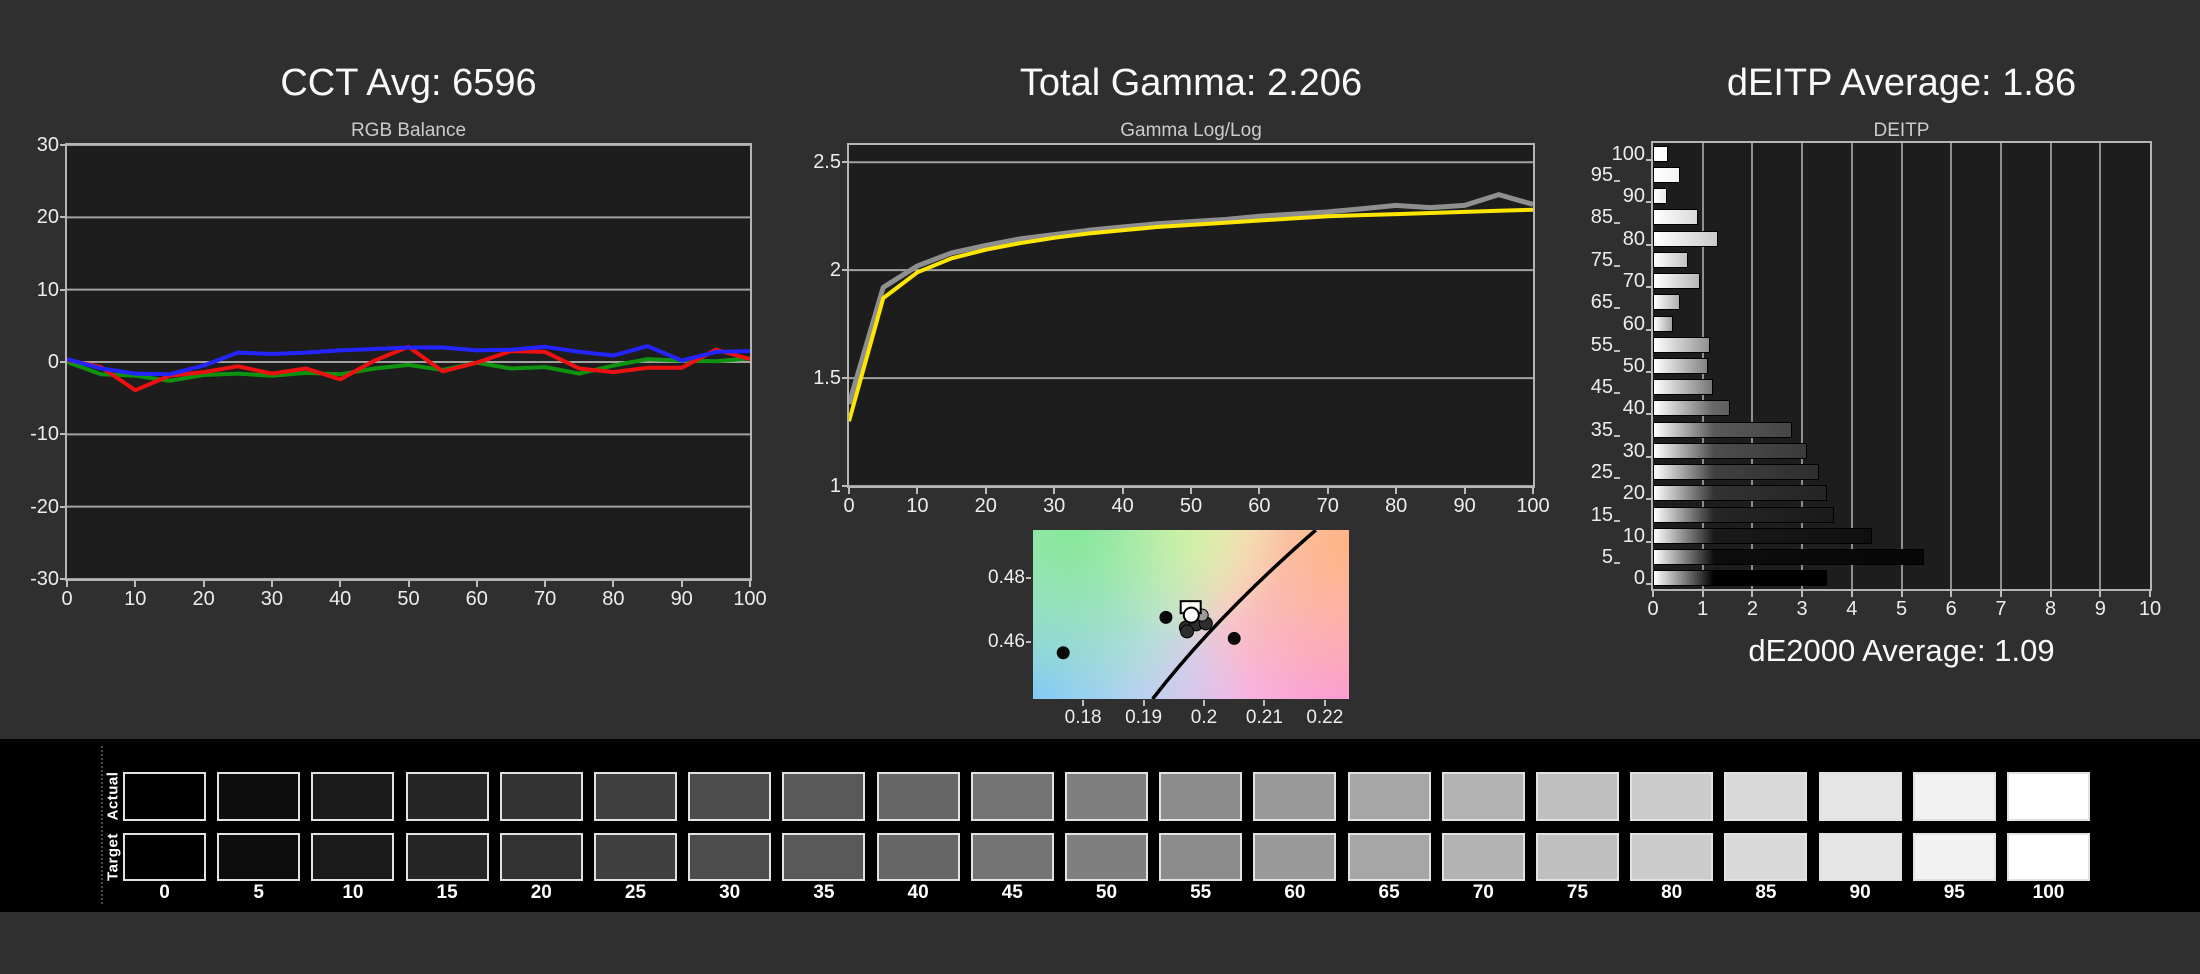  Describe the element at coordinates (730, 892) in the screenshot. I see `ramp-level-label: 30` at that location.